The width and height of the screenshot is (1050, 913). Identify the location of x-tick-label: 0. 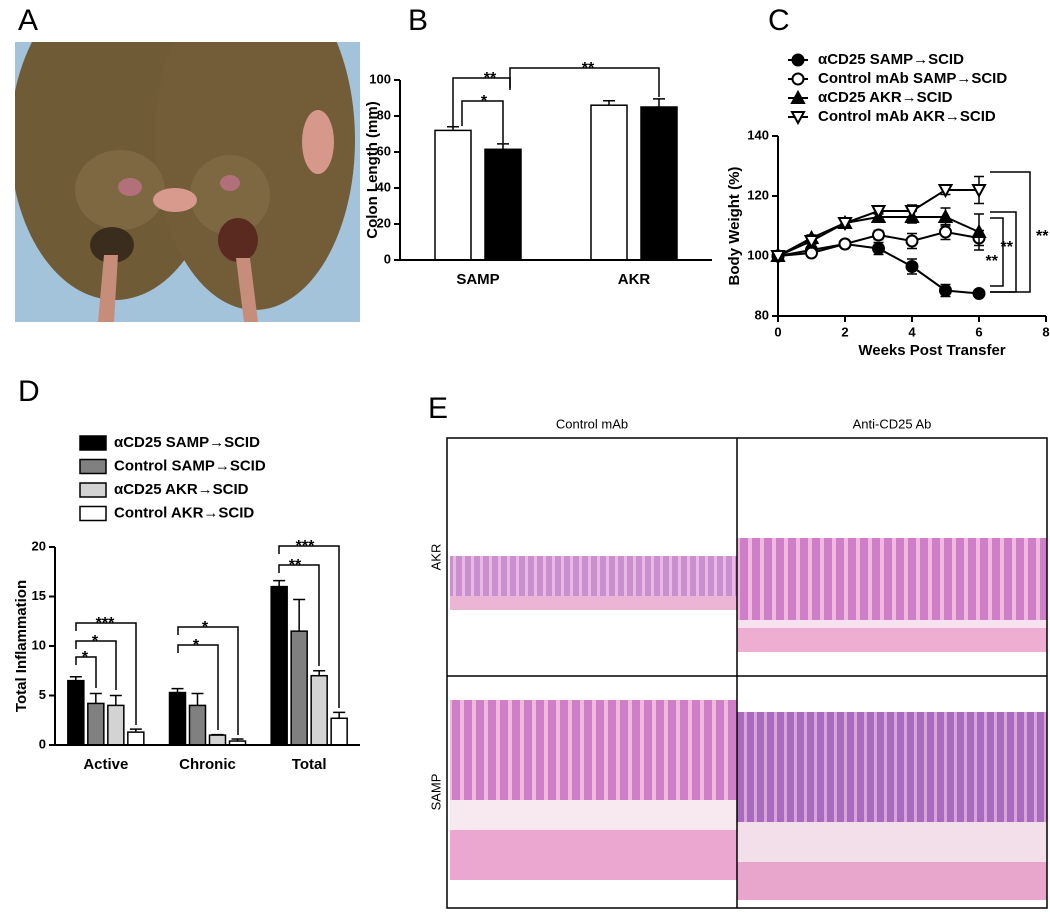
(777, 331).